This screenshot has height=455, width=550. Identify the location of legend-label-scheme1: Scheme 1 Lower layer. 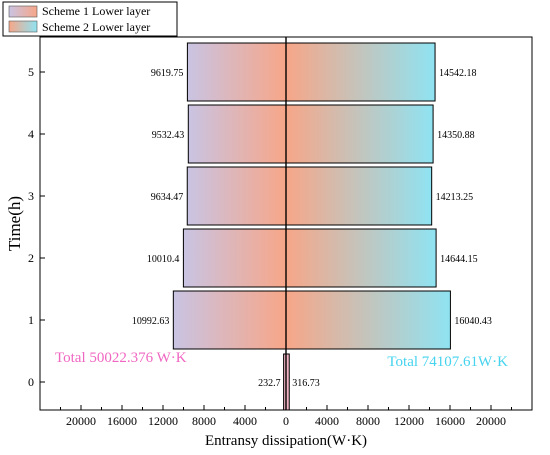
(96, 11).